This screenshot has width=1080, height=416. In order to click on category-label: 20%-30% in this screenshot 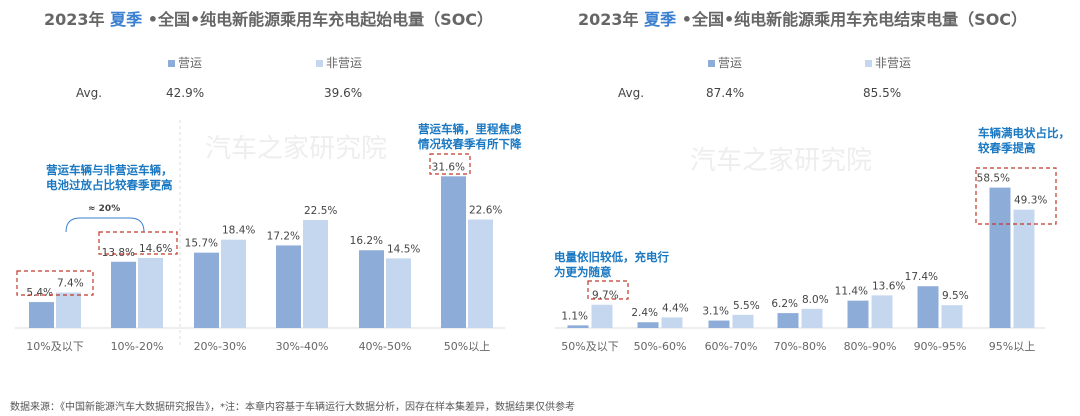, I will do `click(220, 346)`.